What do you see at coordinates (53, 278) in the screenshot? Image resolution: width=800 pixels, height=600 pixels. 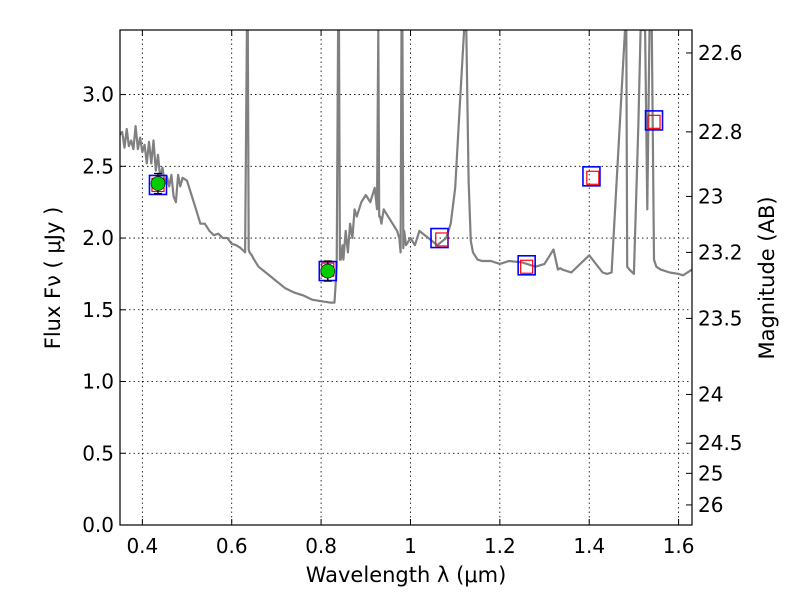 I see `y-axis-label: Flux Fν ( μJy )` at bounding box center [53, 278].